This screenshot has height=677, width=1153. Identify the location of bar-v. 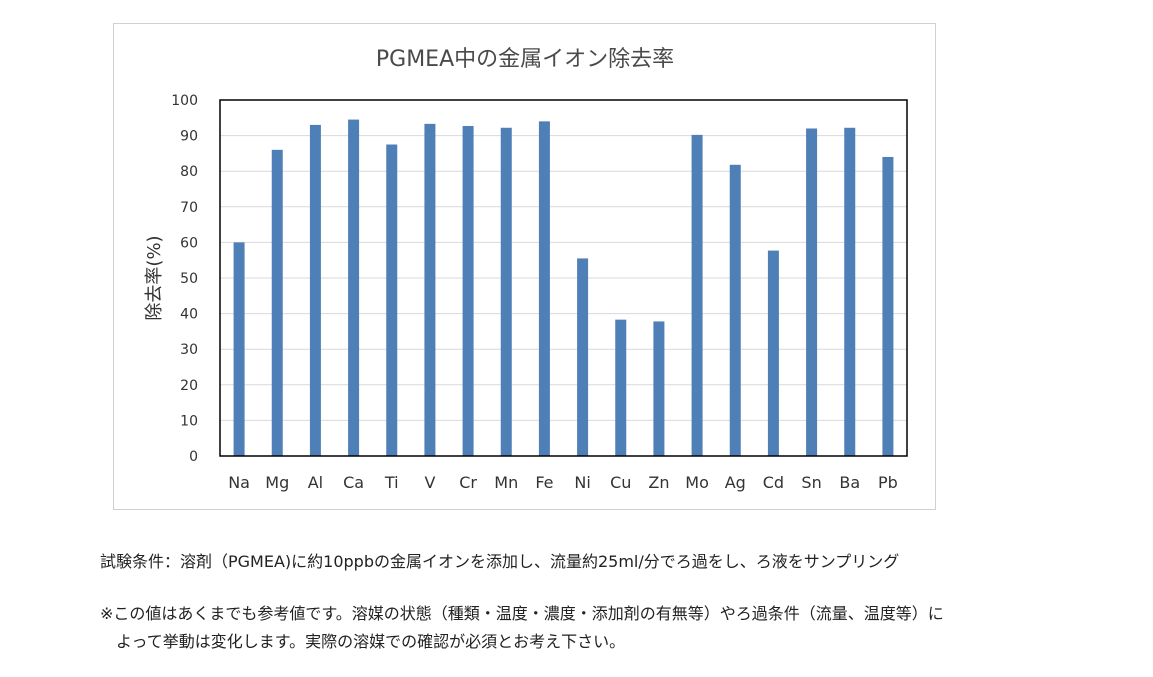
(430, 290).